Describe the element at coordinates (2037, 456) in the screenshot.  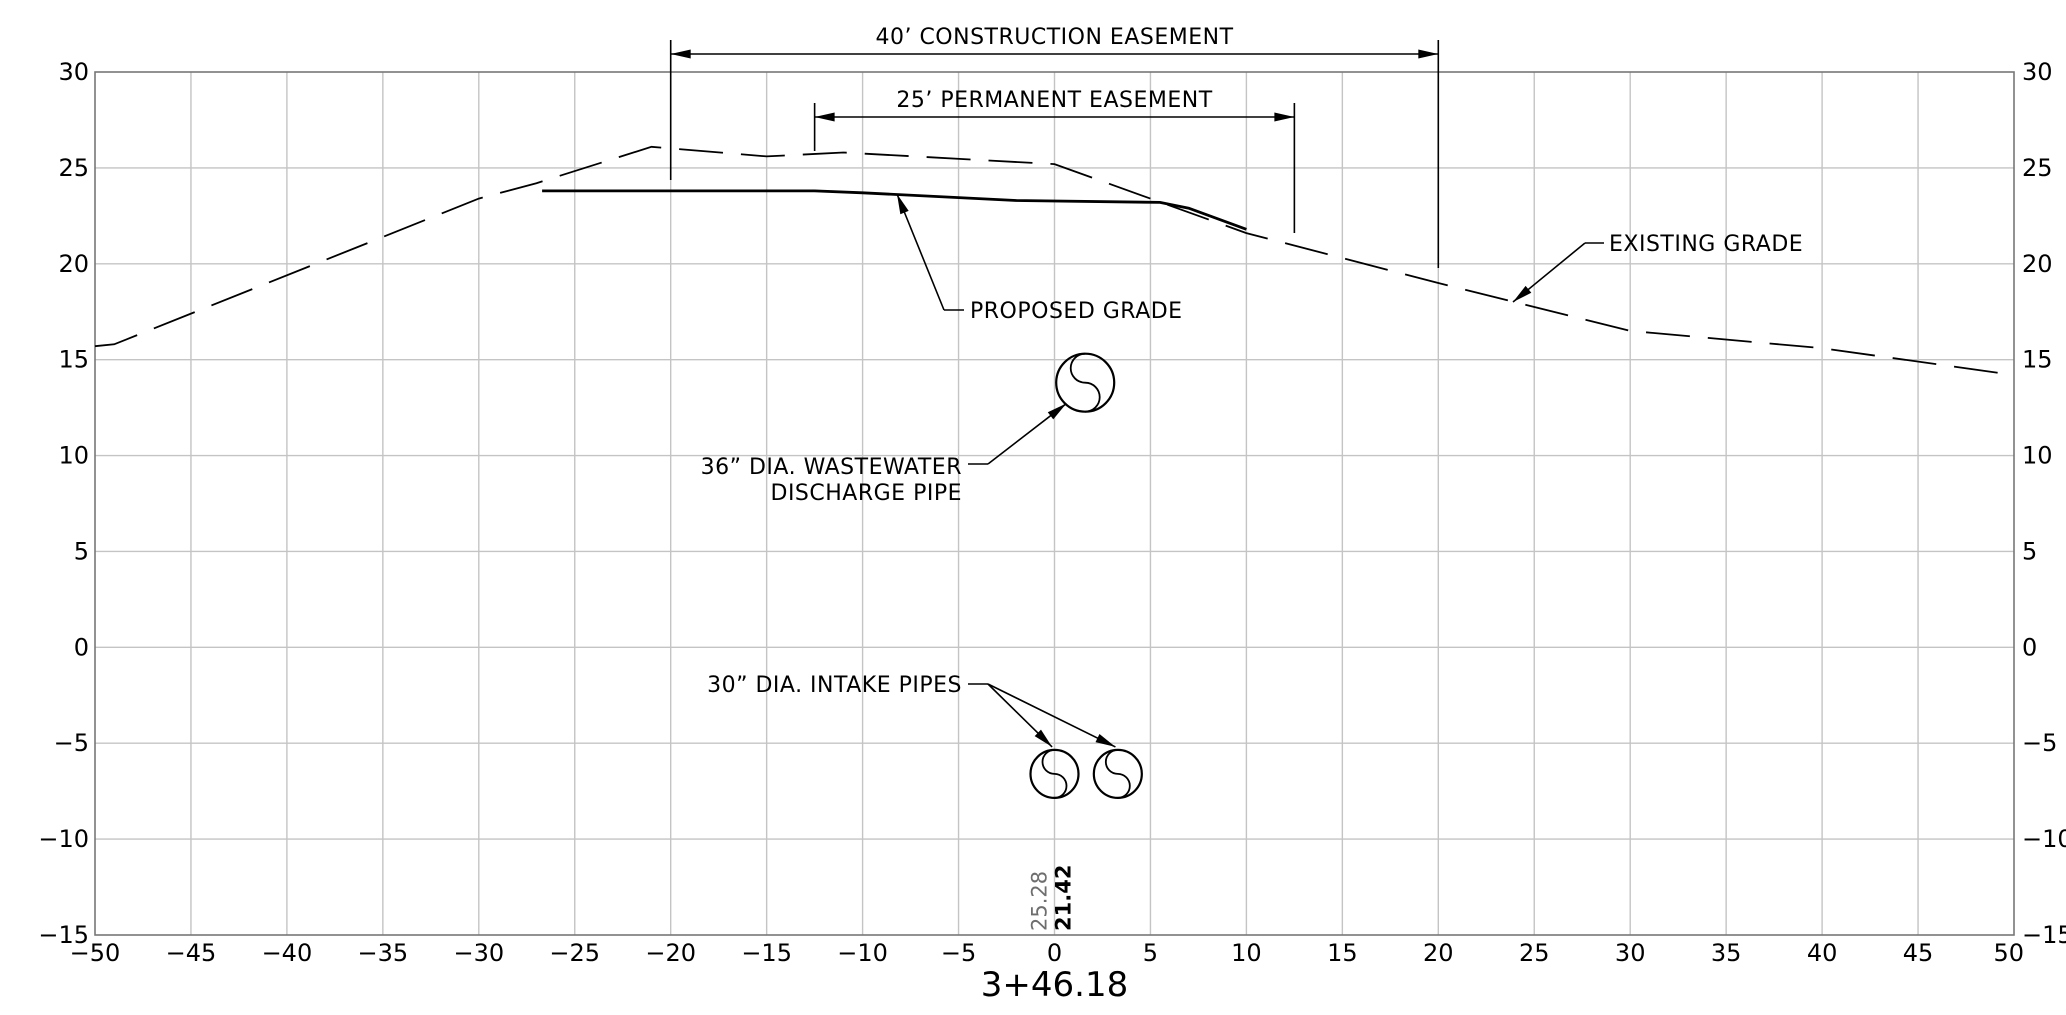
I see `y-tick-label-right: 10` at that location.